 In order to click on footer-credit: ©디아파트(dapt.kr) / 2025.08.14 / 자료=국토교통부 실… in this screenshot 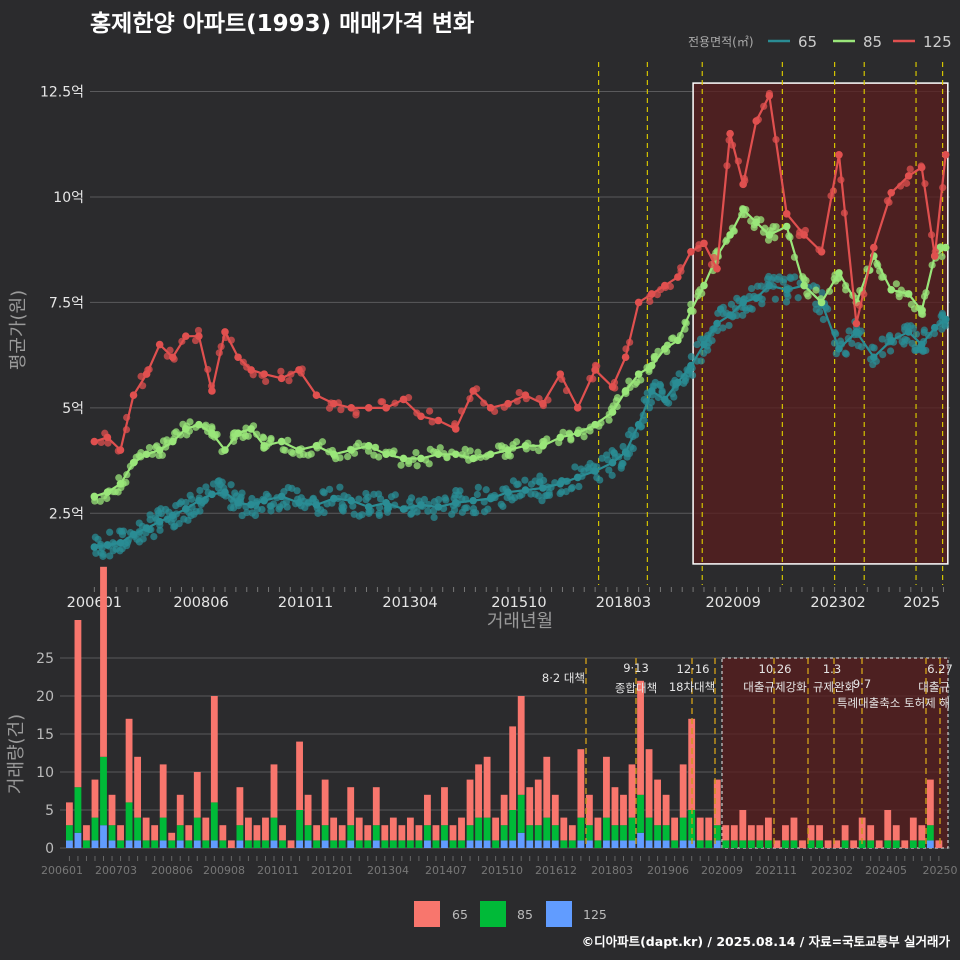, I will do `click(765, 941)`.